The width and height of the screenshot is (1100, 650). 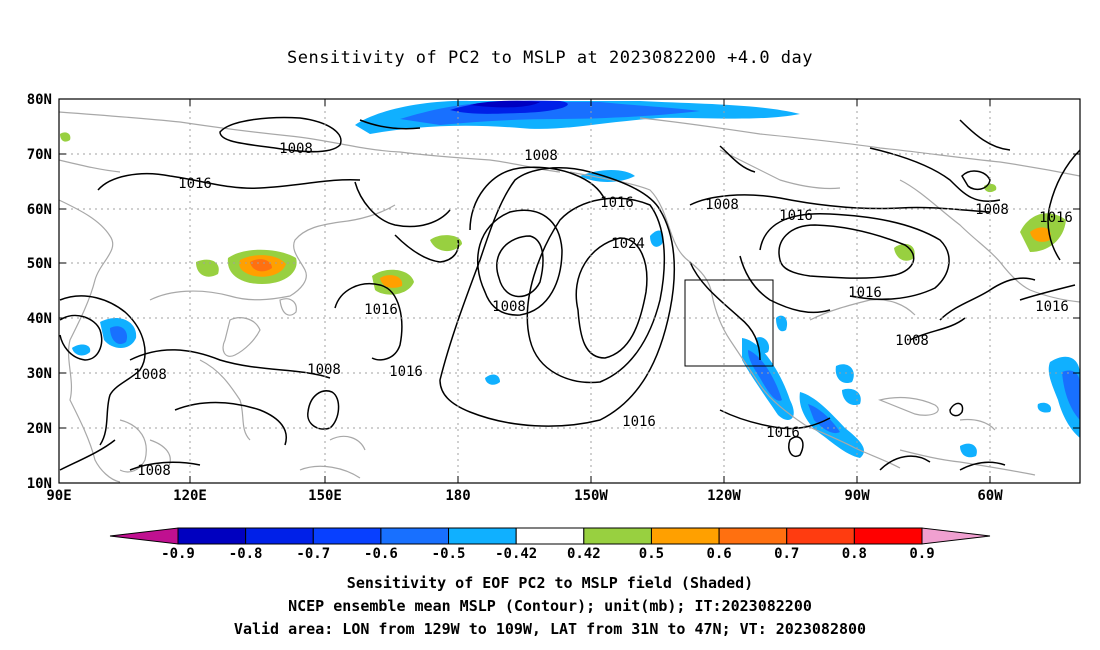 What do you see at coordinates (628, 244) in the screenshot?
I see `contour-label: 1024` at bounding box center [628, 244].